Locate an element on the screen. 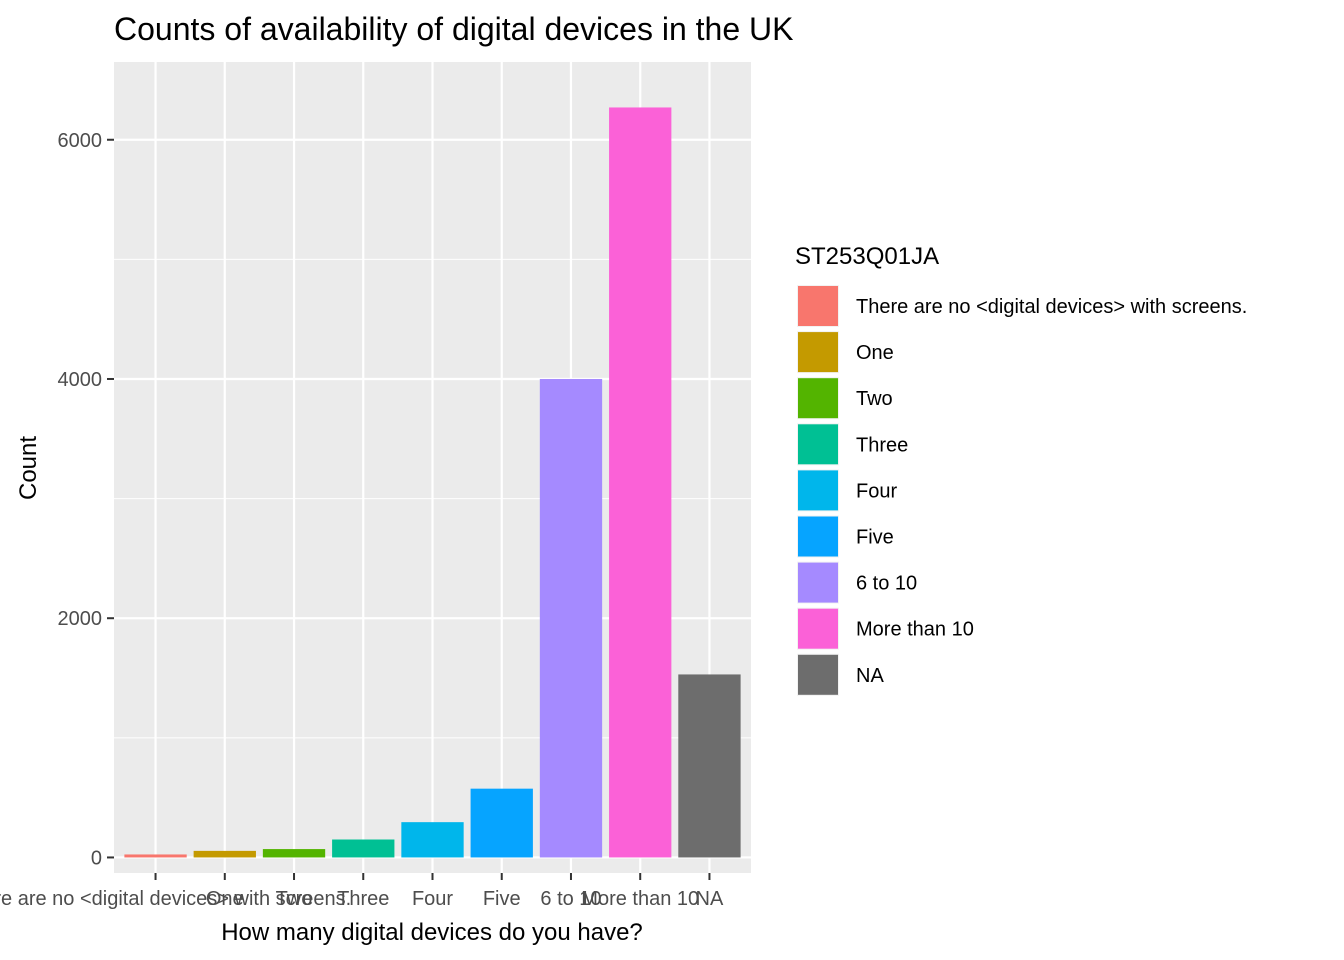 Image resolution: width=1344 pixels, height=960 pixels. x-tick-label: Five is located at coordinates (502, 899).